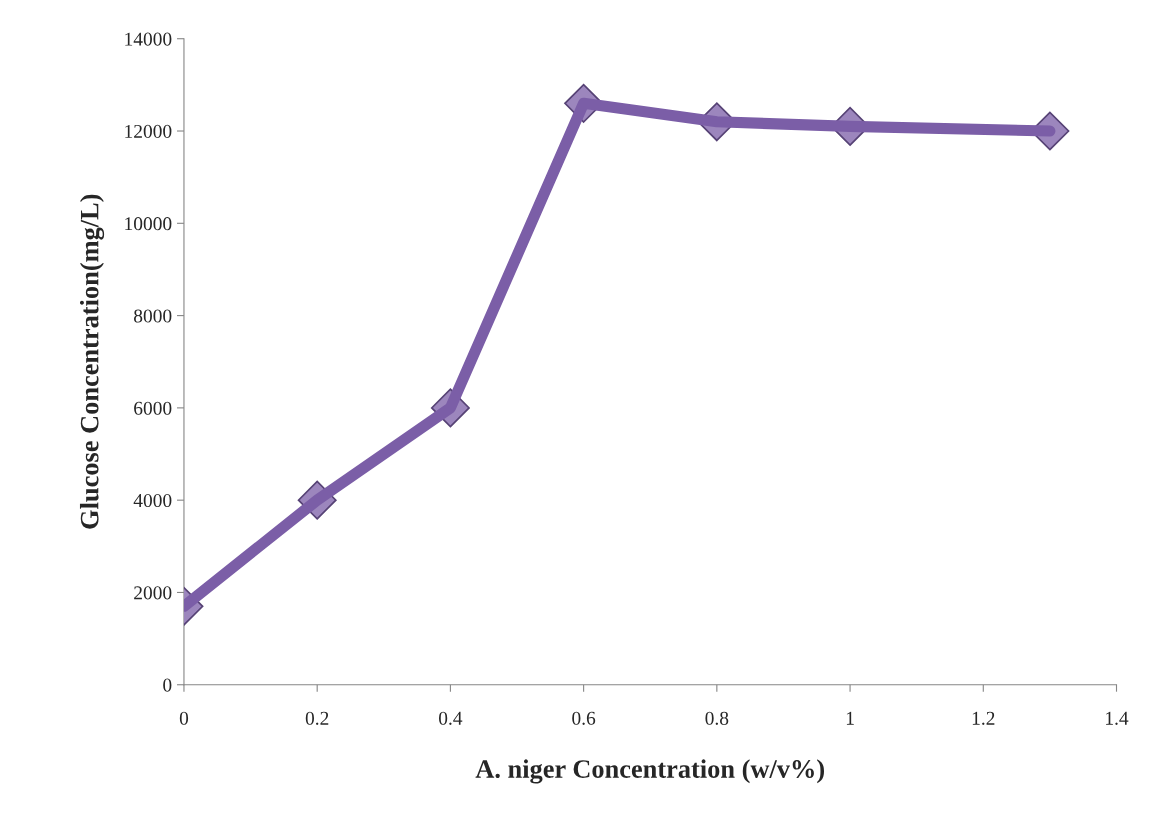 The image size is (1157, 824). Describe the element at coordinates (152, 500) in the screenshot. I see `y-tick-label: 4000` at that location.